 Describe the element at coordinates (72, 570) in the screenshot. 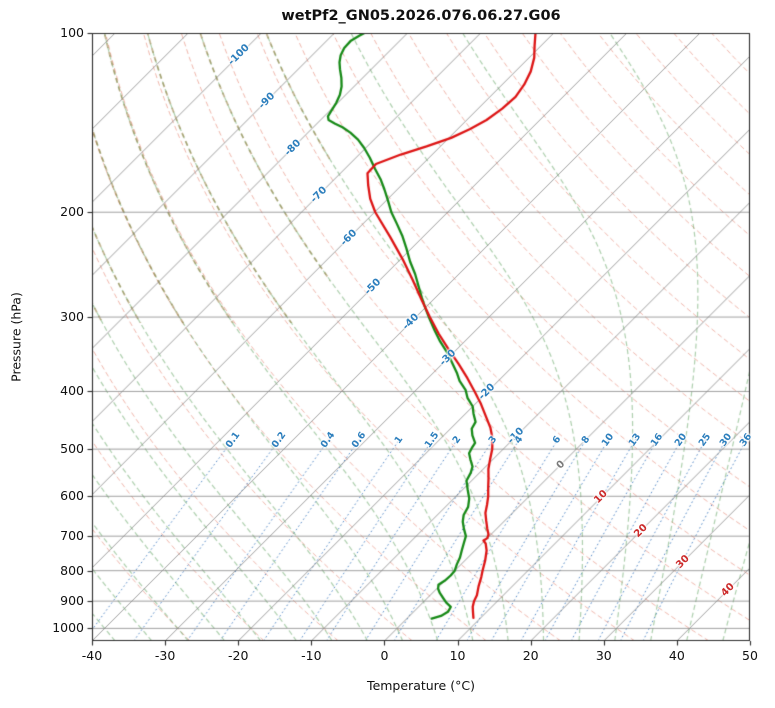

I see `y-tick-label: 800` at that location.